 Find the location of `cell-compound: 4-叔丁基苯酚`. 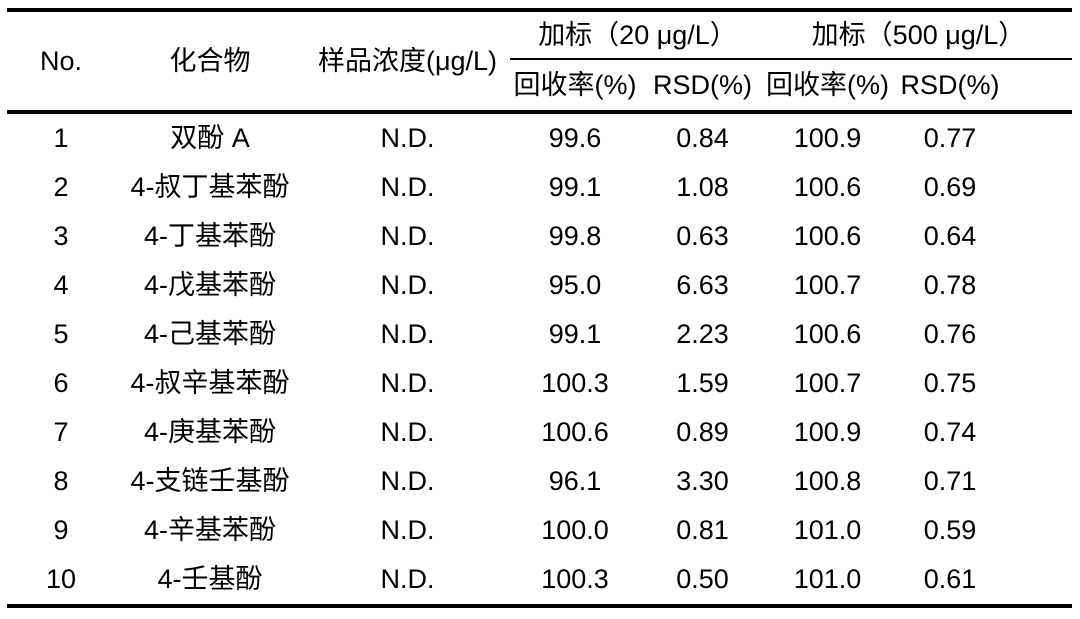

cell-compound: 4-叔丁基苯酚 is located at coordinates (210, 187).